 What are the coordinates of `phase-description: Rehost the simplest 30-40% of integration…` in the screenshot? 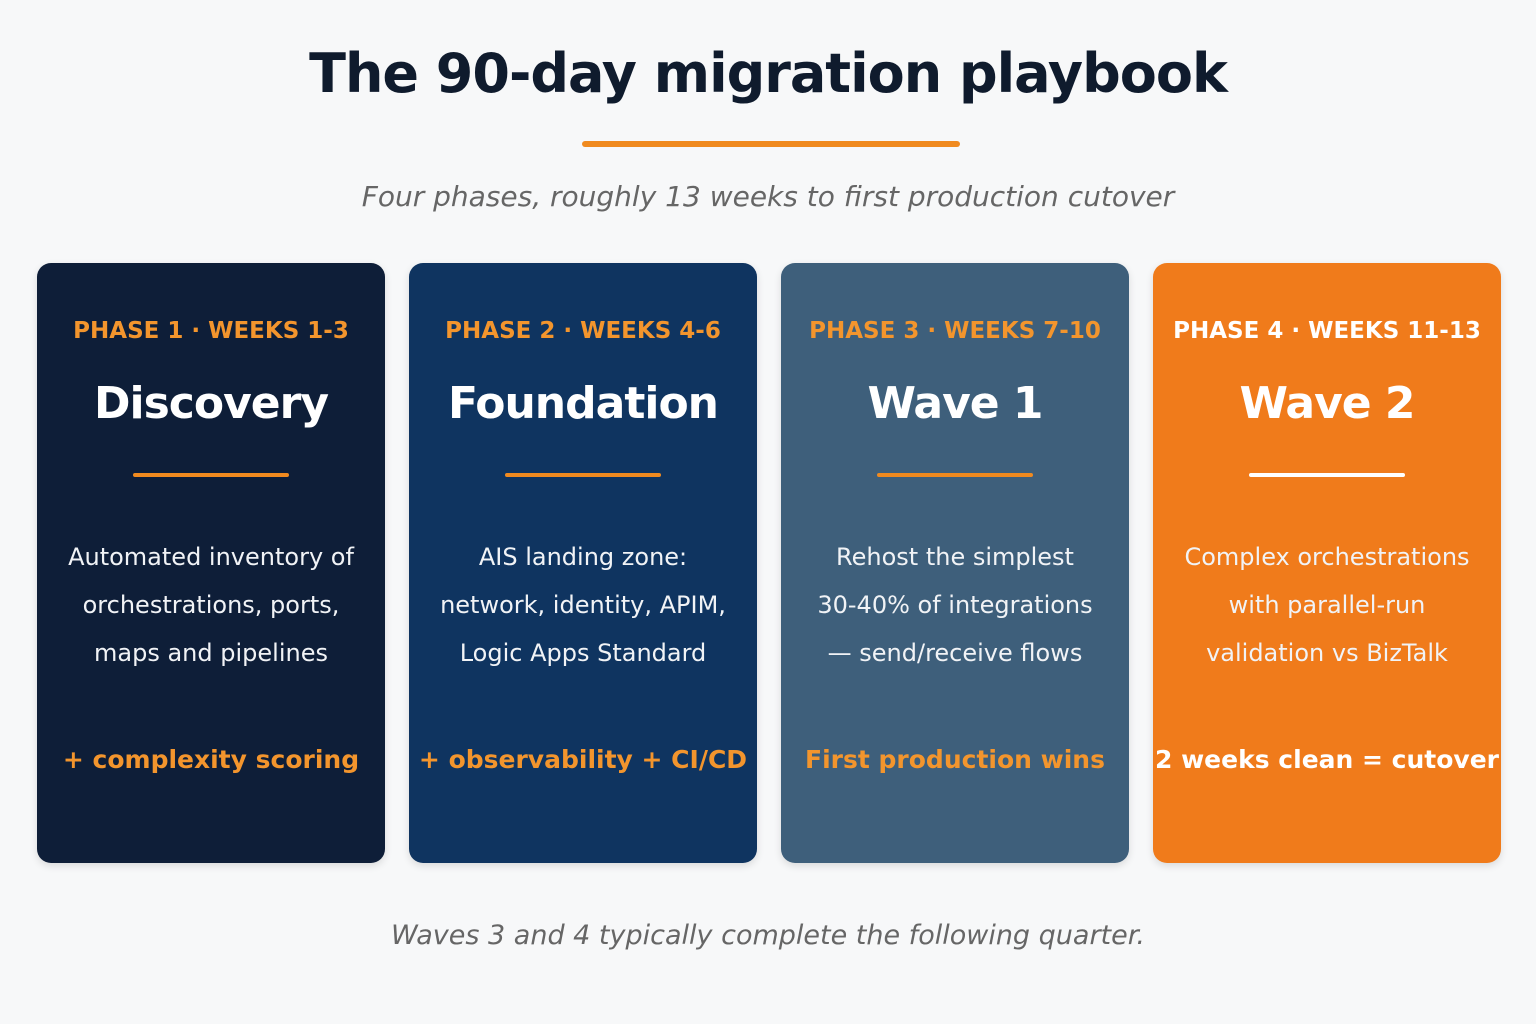 It's located at (955, 605).